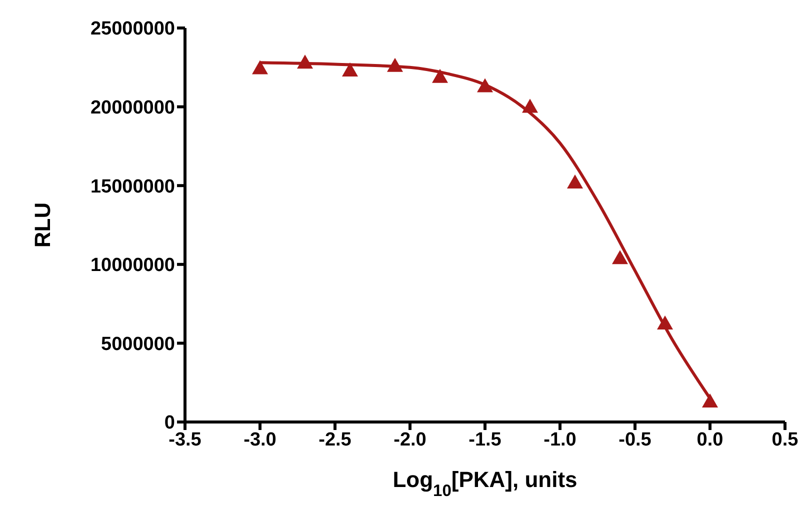  Describe the element at coordinates (132, 29) in the screenshot. I see `y-tick-label: 25000000` at that location.